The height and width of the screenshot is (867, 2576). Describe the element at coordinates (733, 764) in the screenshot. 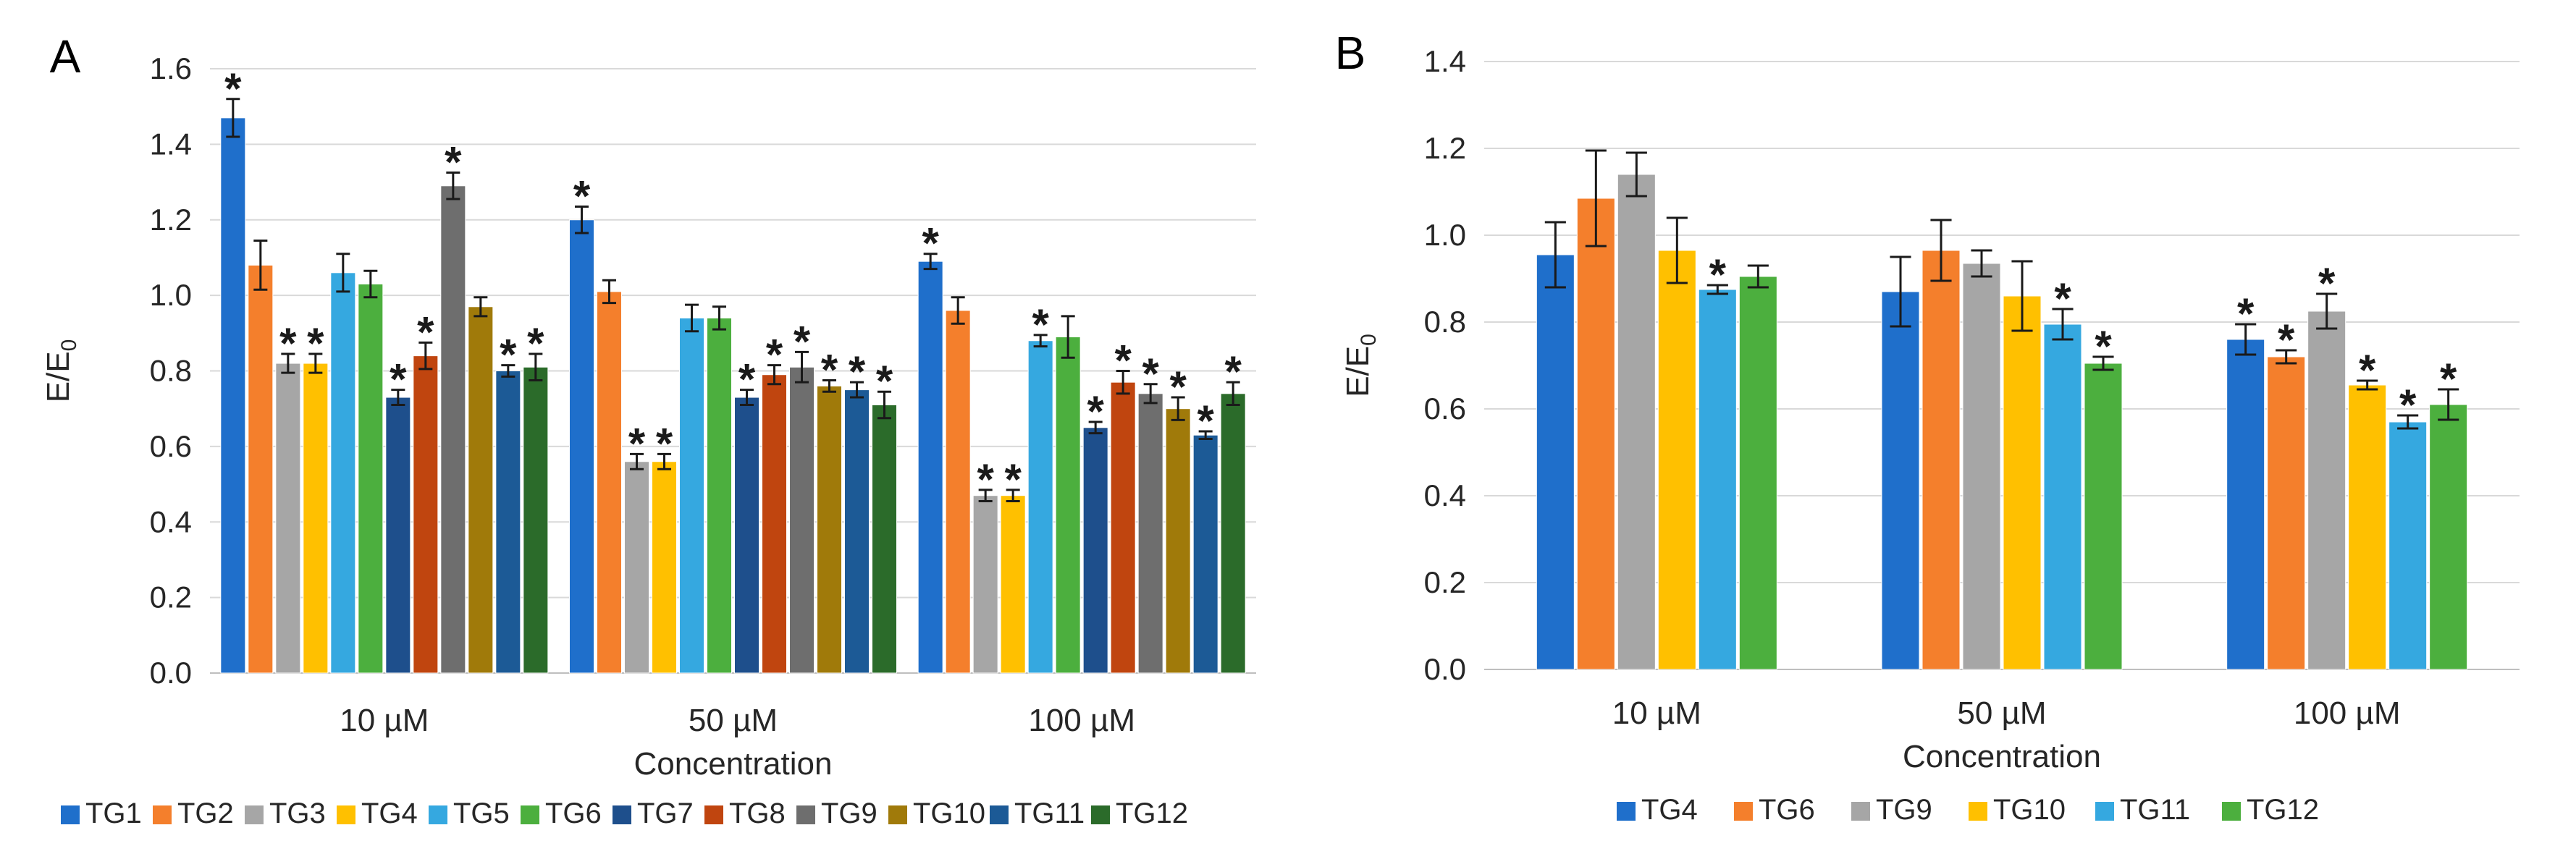

I see `x-axis-title: Concentration` at that location.